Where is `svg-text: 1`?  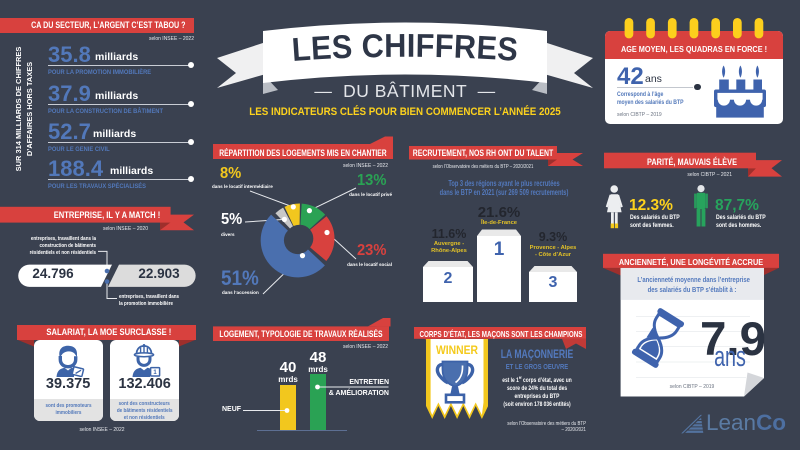
svg-text: 1 is located at coordinates (155, 373).